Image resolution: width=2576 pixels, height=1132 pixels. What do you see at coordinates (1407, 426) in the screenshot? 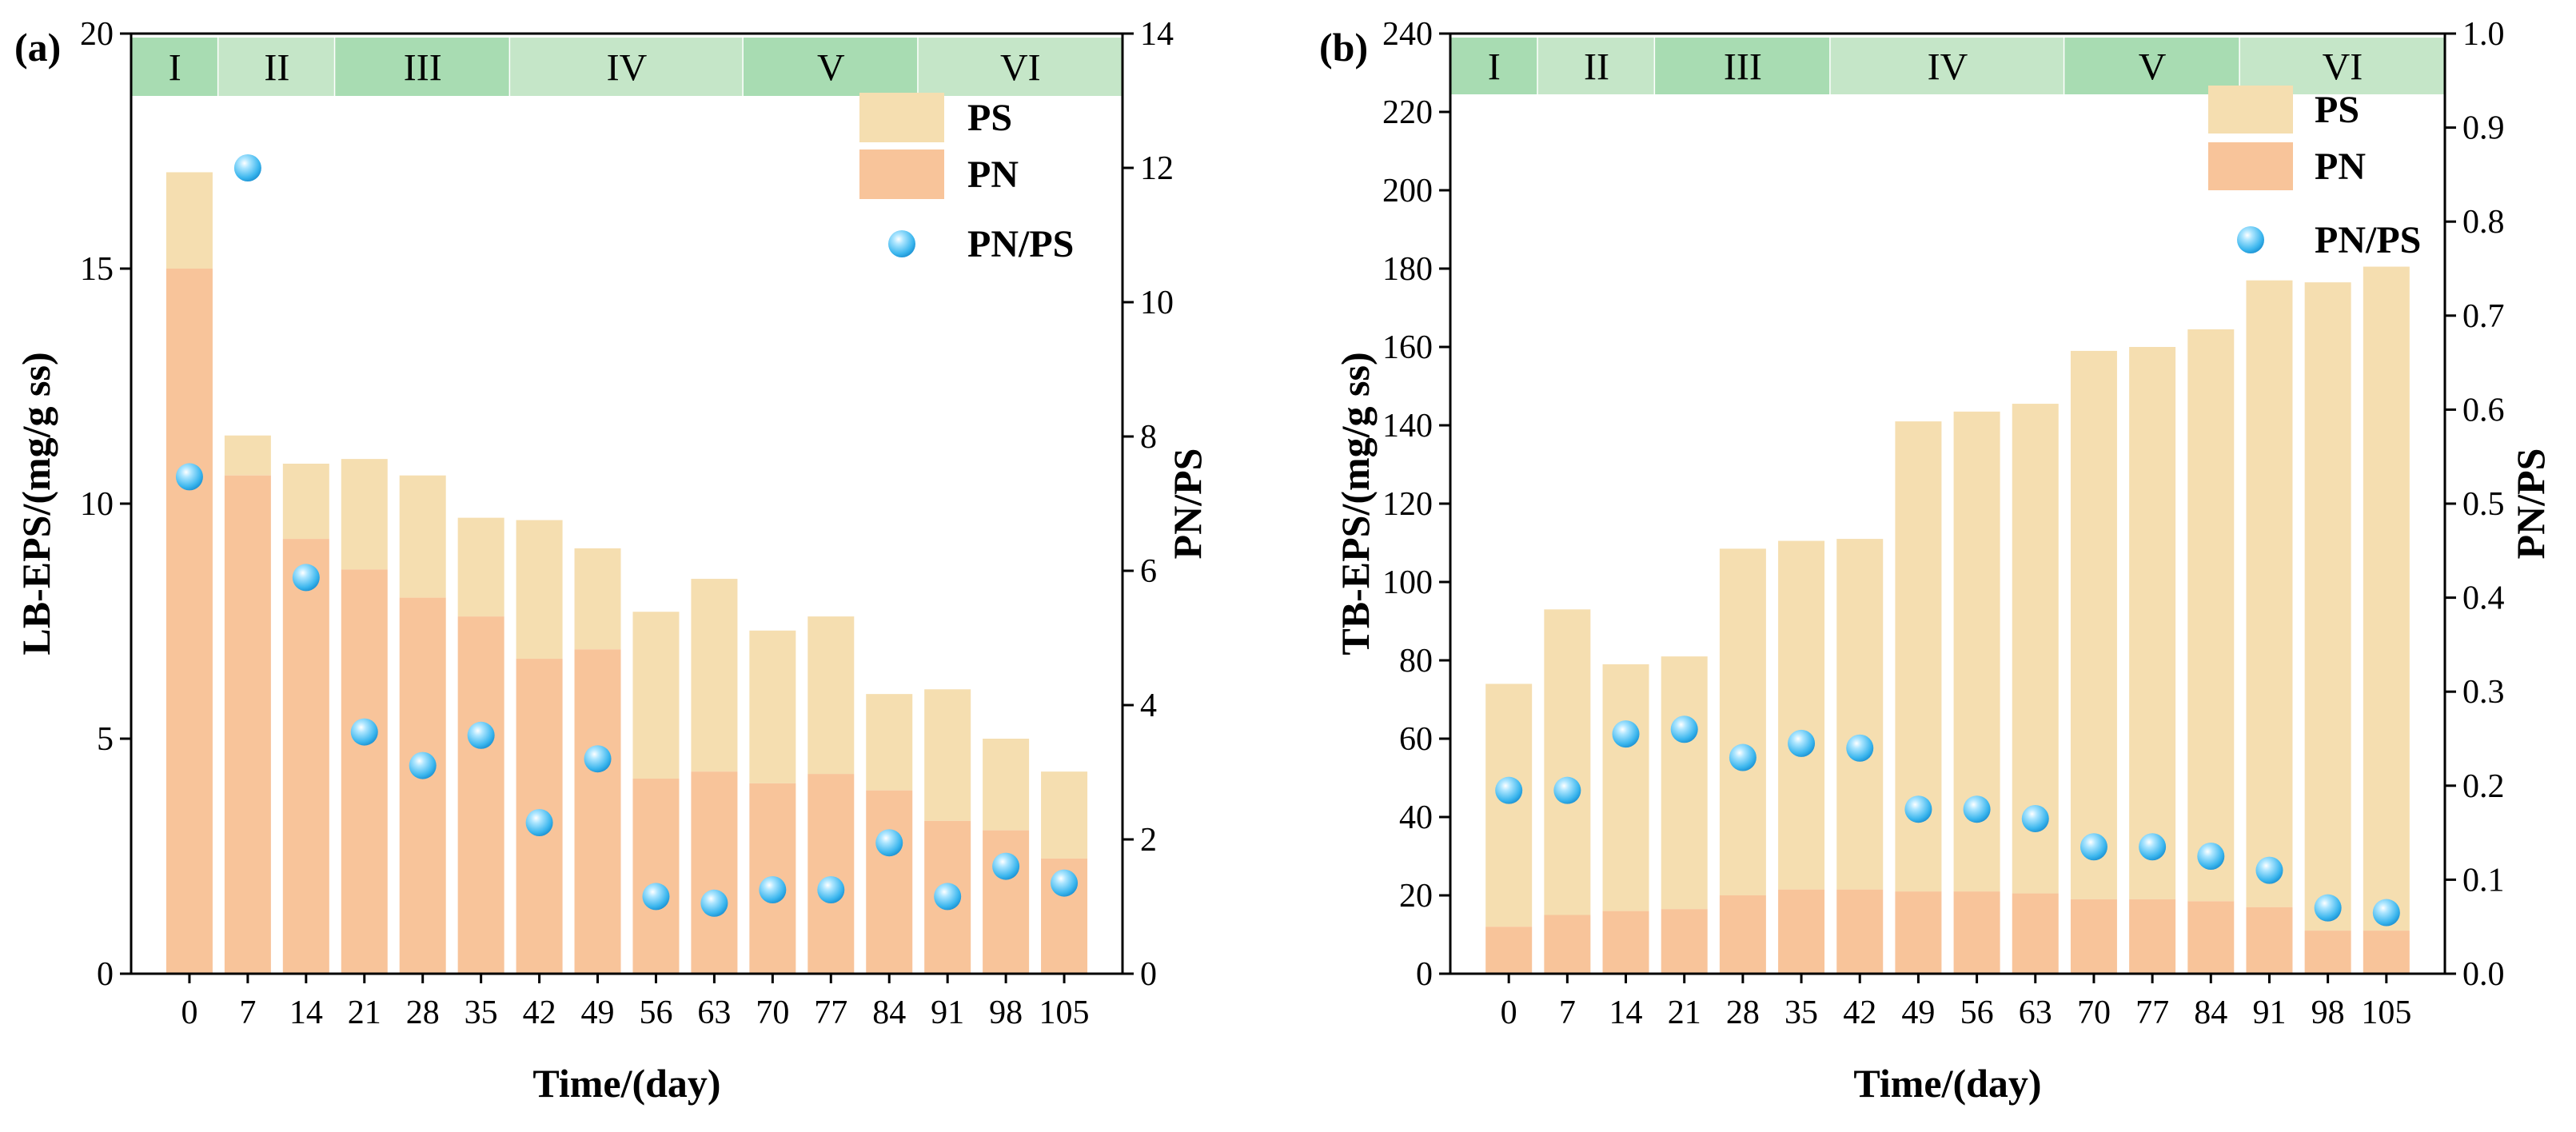
I see `y-tick-label: 140` at bounding box center [1407, 426].